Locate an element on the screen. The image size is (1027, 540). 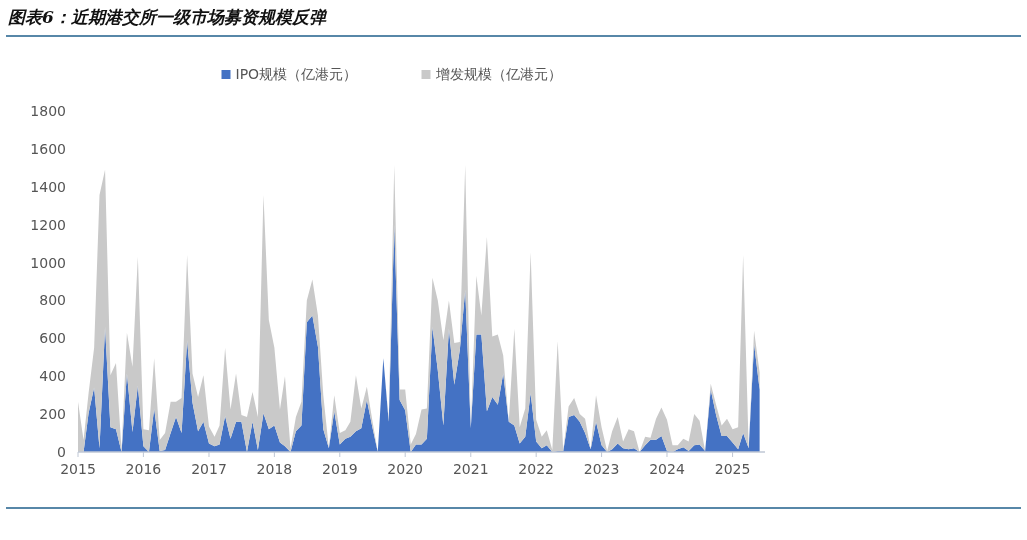
y-tick-label: 0 is located at coordinates (61, 452).